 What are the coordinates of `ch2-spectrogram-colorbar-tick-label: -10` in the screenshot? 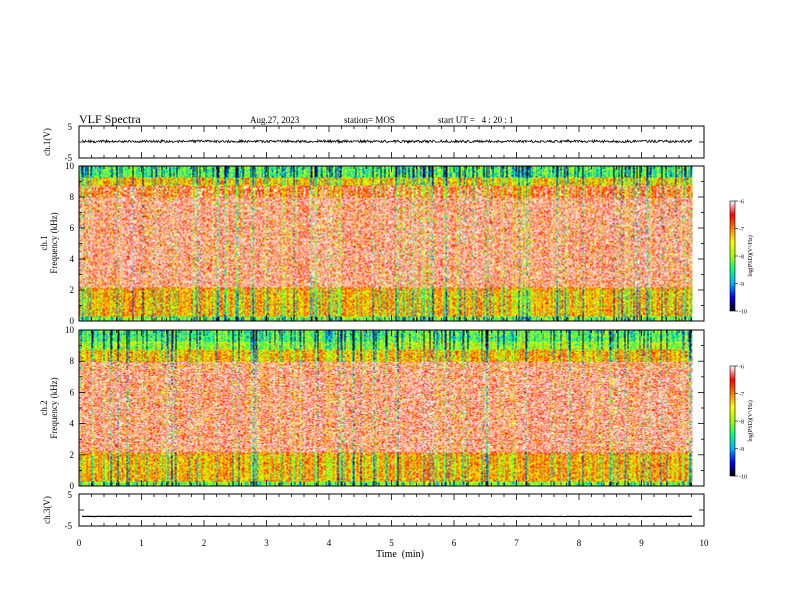 It's located at (743, 478).